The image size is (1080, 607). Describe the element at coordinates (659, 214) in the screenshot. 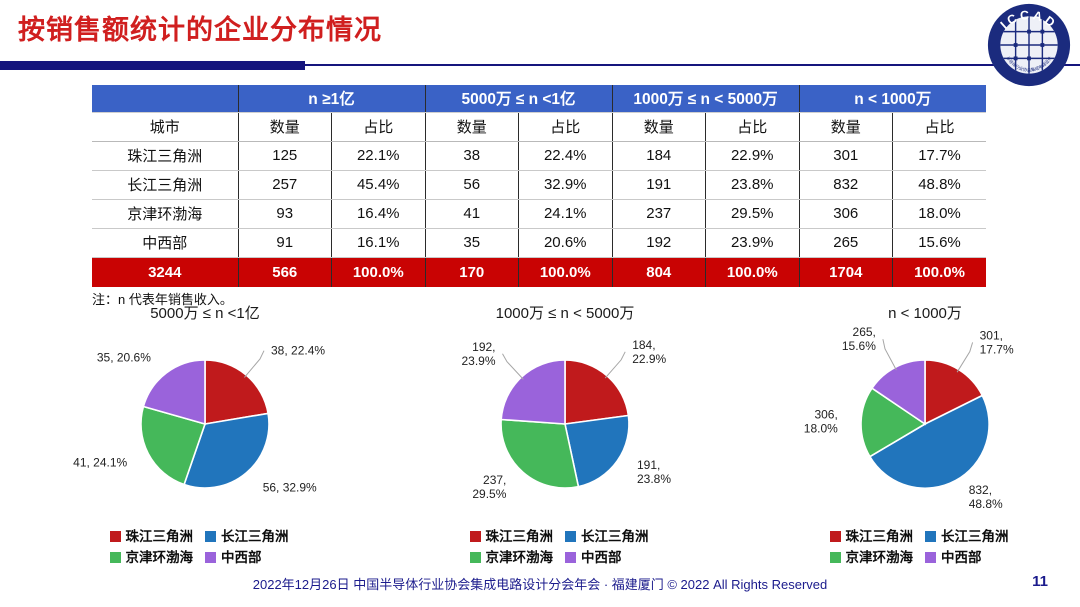

I see `value-cell: 237` at that location.